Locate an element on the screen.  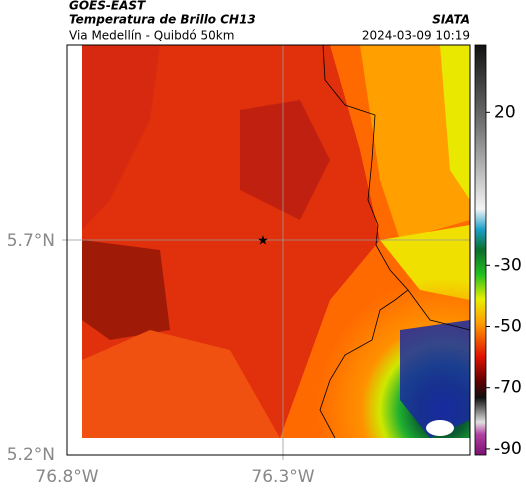
subtitle: Temperatura de Brillo CH13 is located at coordinates (162, 20).